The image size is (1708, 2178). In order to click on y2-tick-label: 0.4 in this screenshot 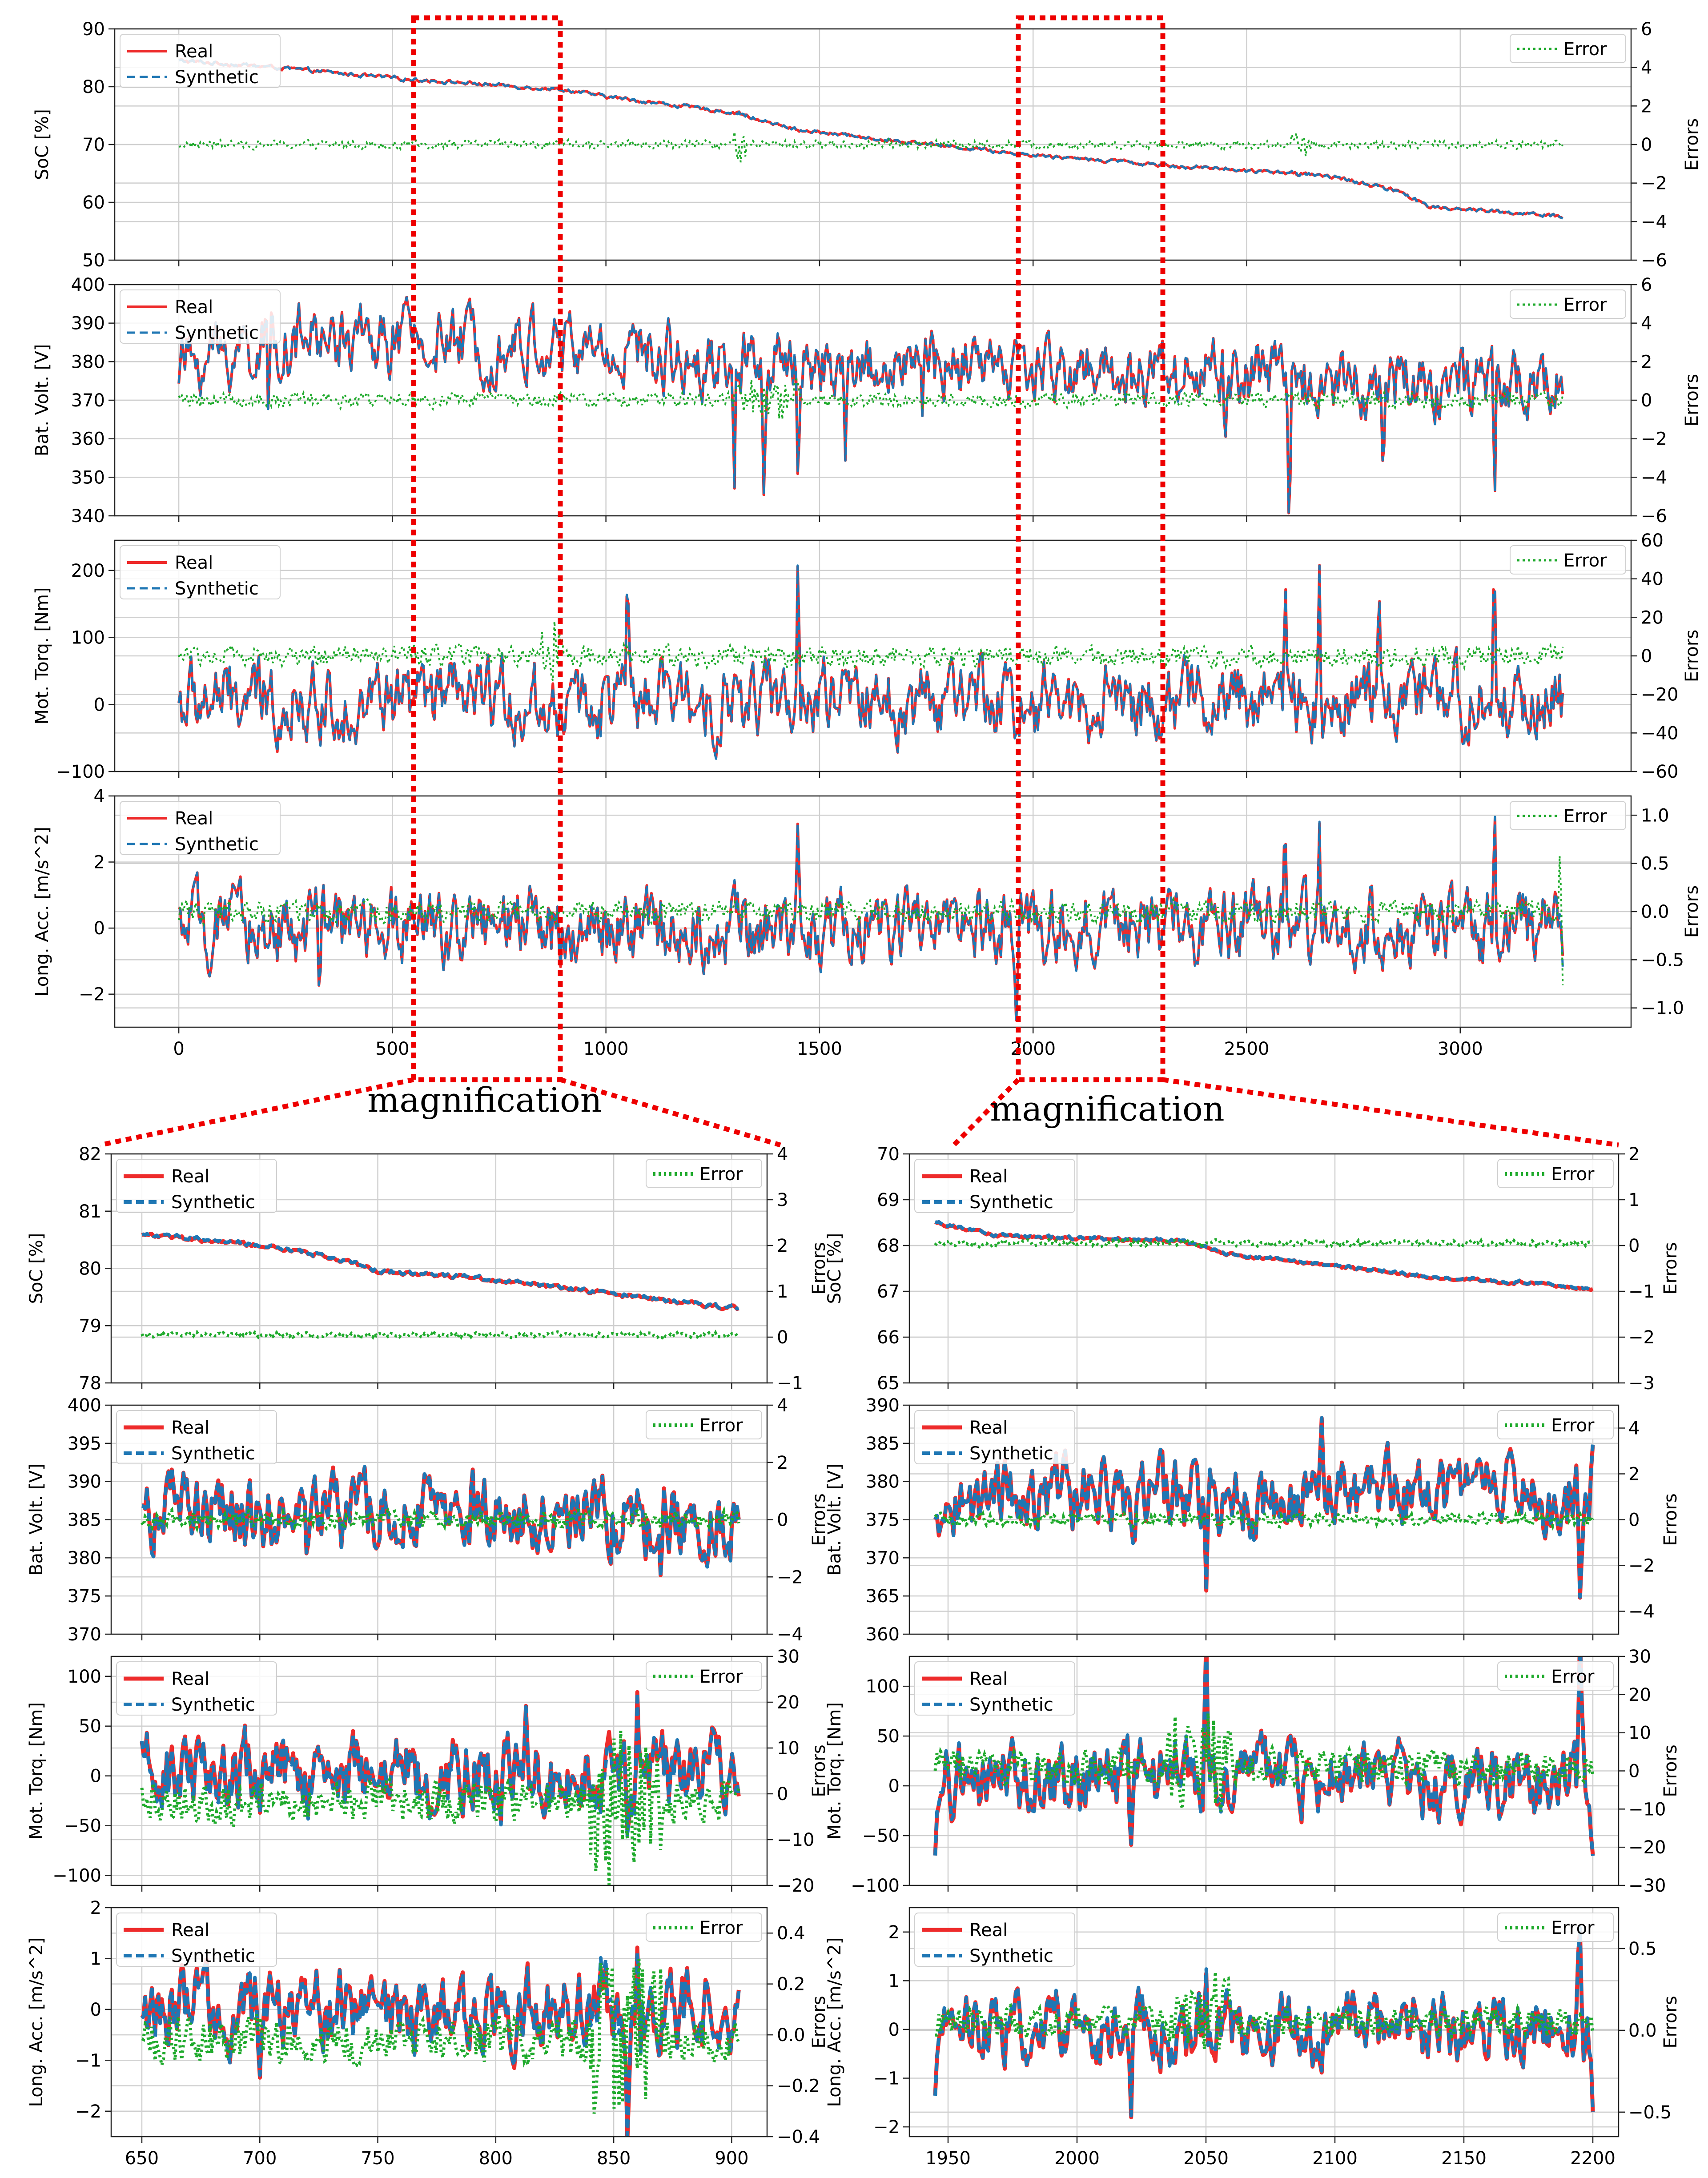, I will do `click(791, 1933)`.